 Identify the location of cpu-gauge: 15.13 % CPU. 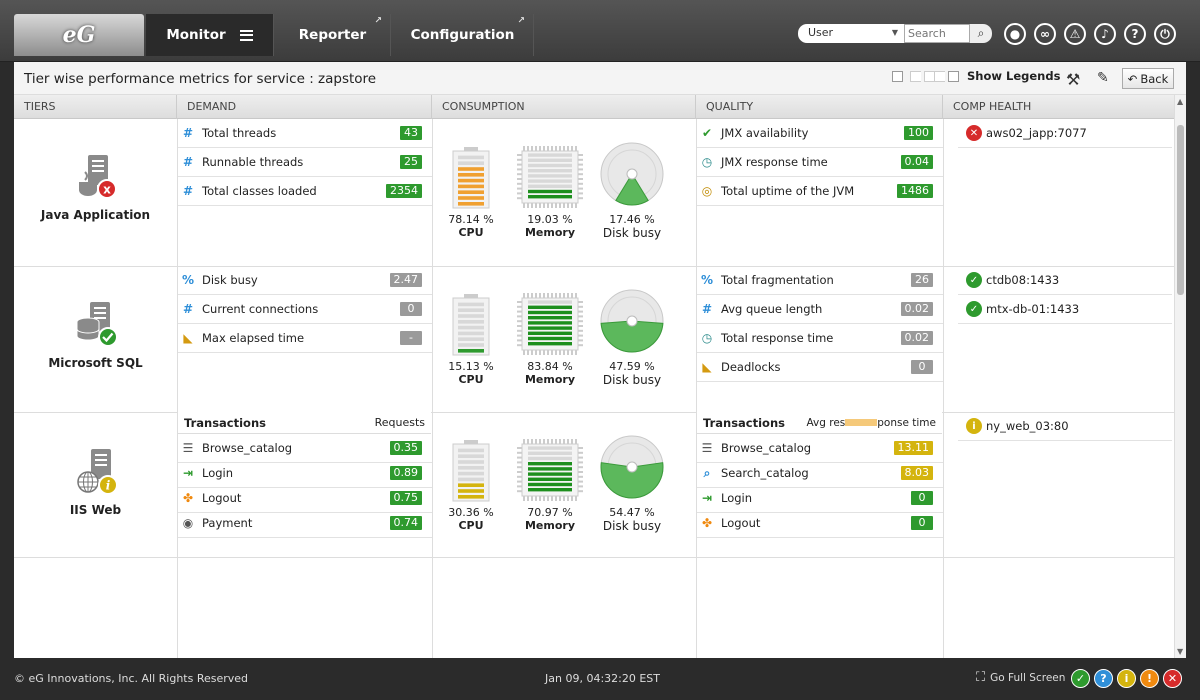
(471, 340).